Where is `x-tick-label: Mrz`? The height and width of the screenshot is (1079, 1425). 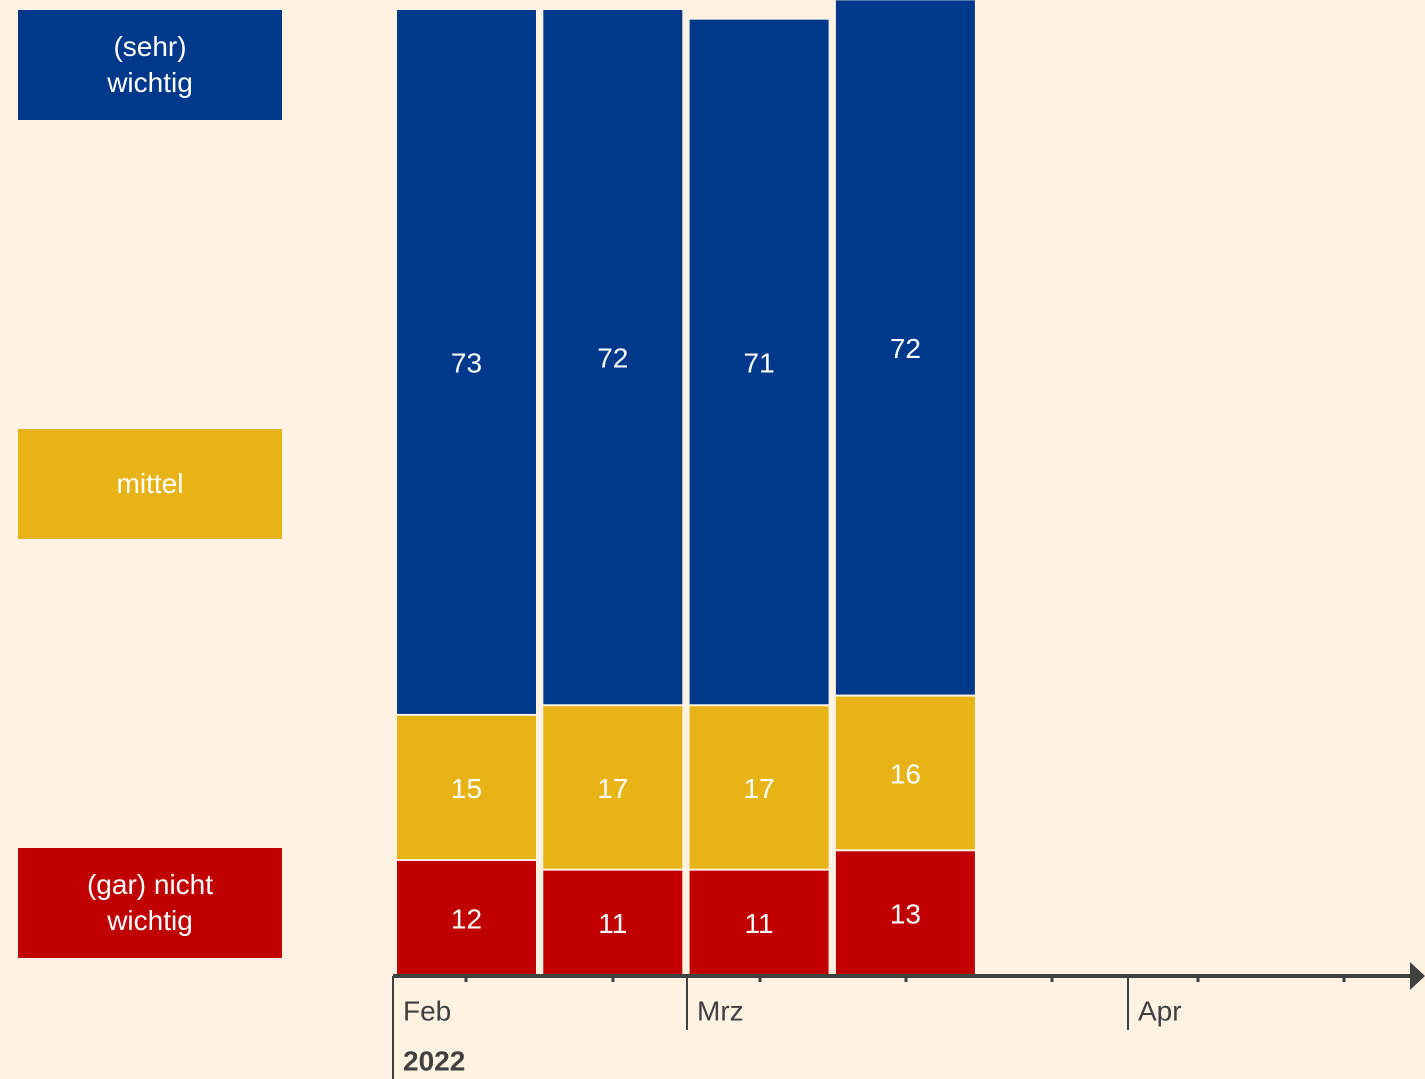 x-tick-label: Mrz is located at coordinates (720, 1010).